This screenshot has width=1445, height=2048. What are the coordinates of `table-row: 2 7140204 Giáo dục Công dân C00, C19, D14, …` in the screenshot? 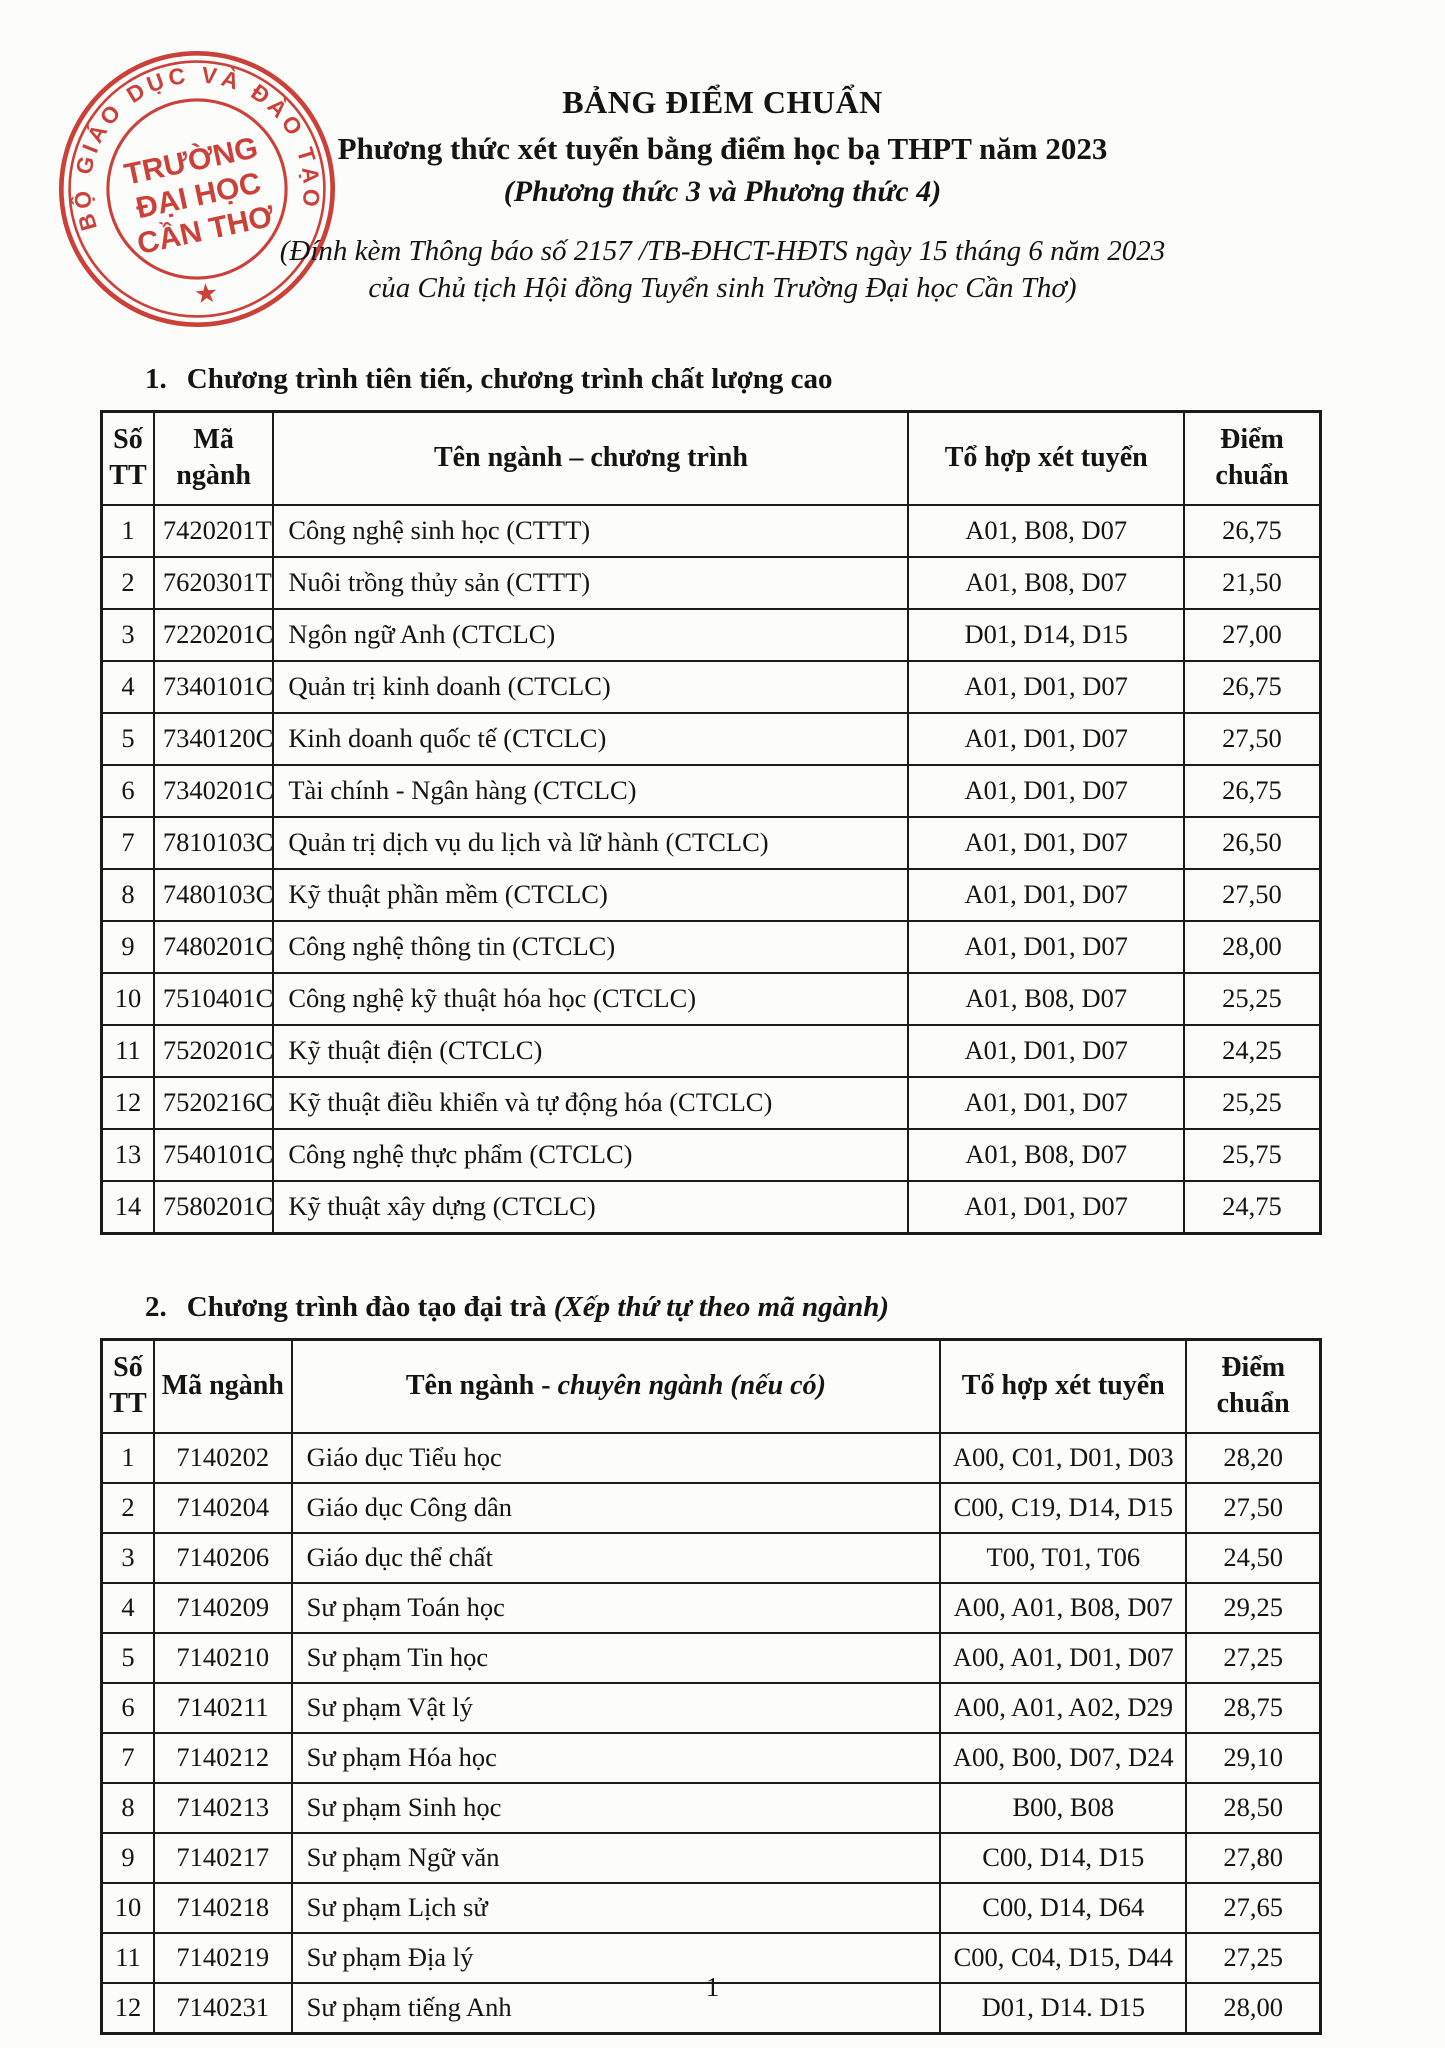 It's located at (711, 1507).